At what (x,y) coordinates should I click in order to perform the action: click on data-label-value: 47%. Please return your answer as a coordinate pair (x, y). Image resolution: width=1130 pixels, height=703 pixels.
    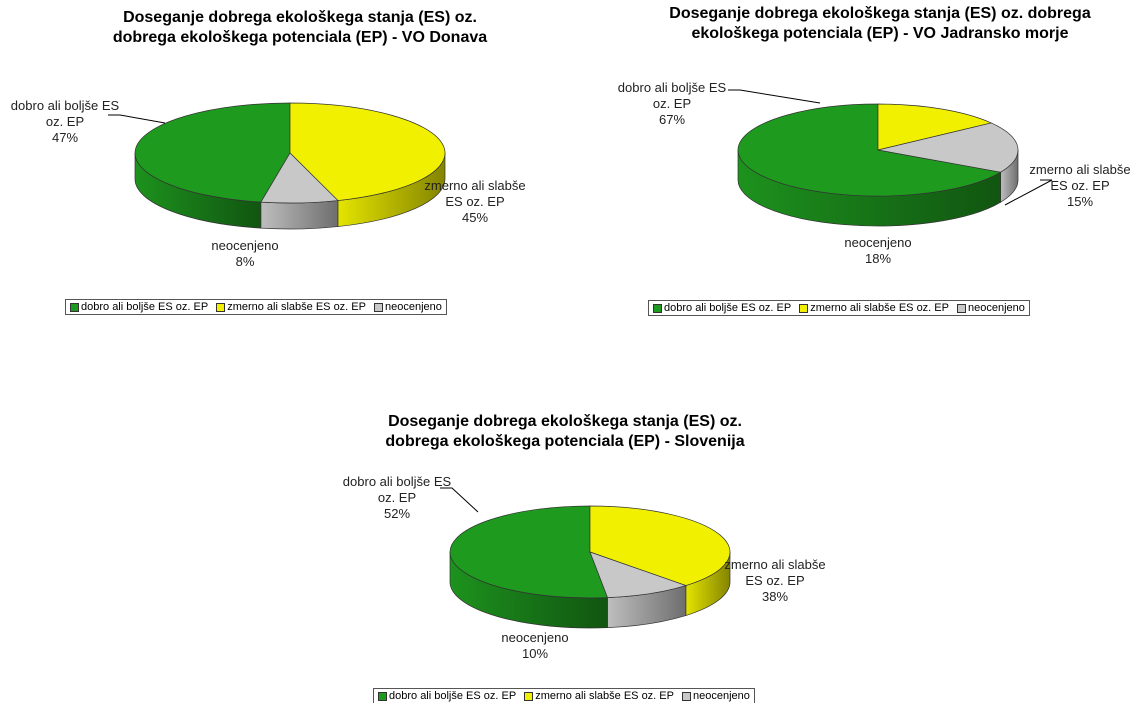
    Looking at the image, I should click on (65, 137).